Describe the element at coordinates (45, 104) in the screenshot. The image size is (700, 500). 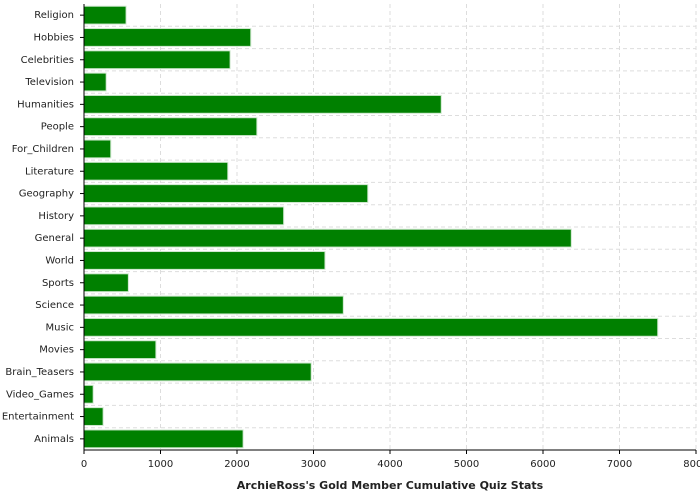
I see `y-tick-label: Humanities` at that location.